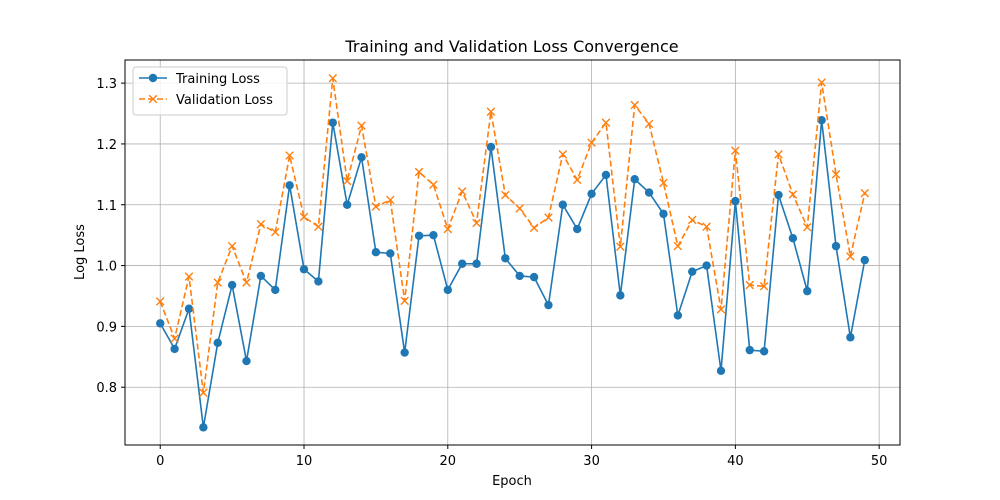  Describe the element at coordinates (106, 84) in the screenshot. I see `y-tick-label: 1.3` at that location.